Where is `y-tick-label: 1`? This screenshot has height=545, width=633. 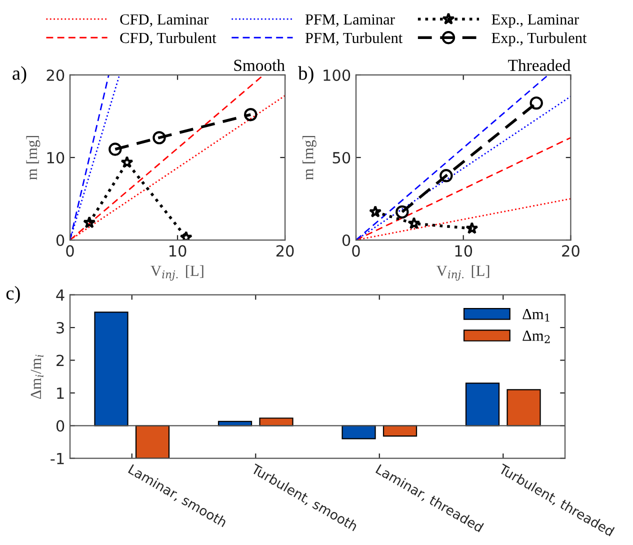
y-tick-label: 1 is located at coordinates (60, 393).